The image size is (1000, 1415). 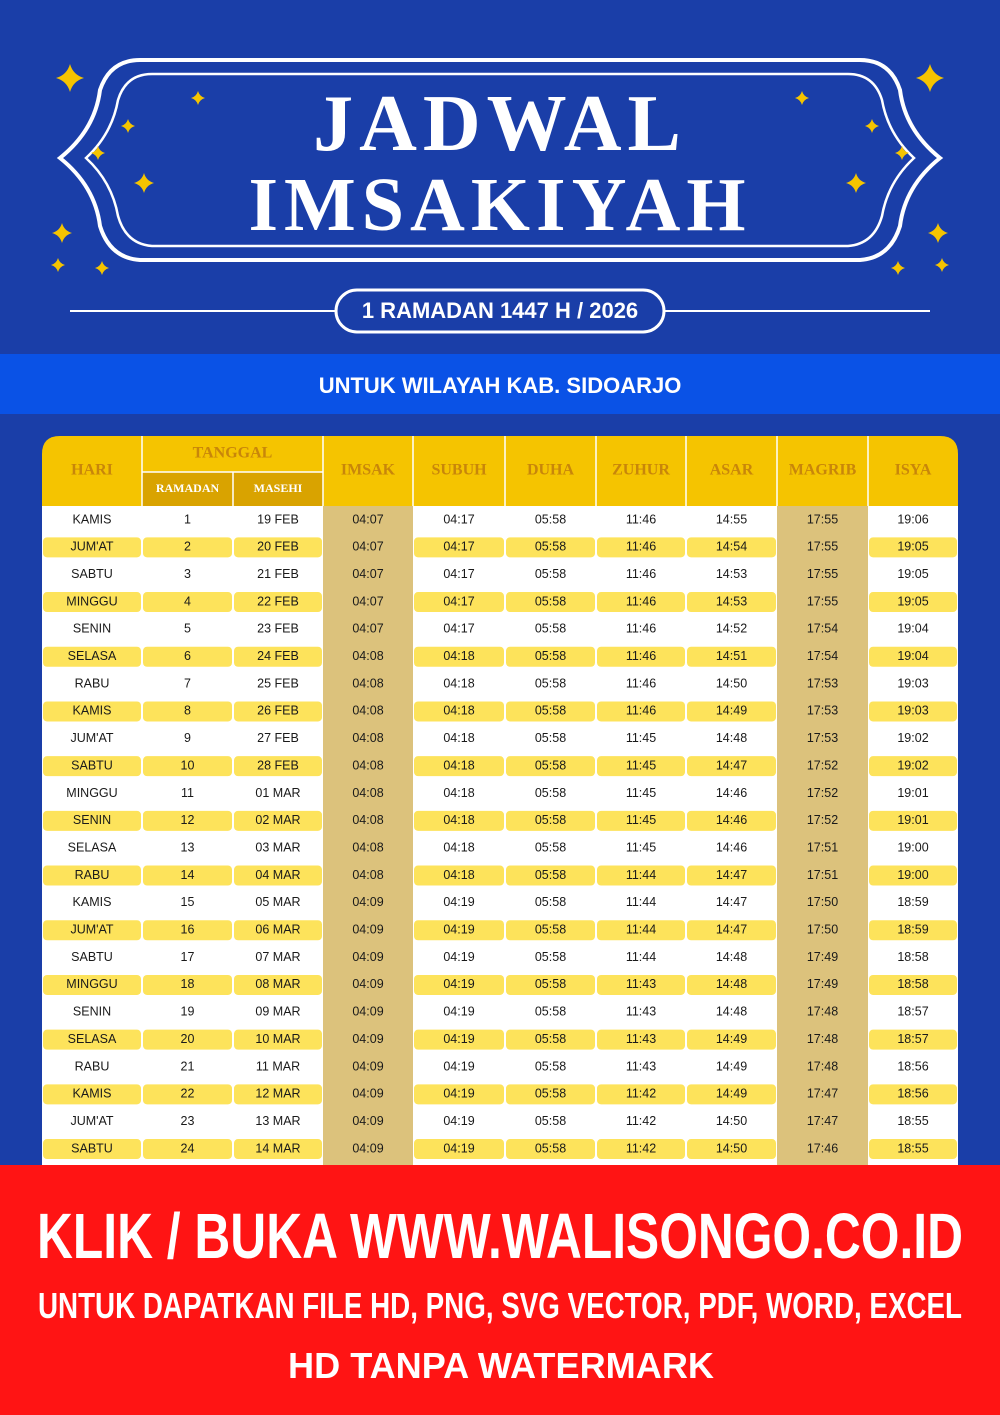 What do you see at coordinates (641, 984) in the screenshot?
I see `table-cell: 11:43` at bounding box center [641, 984].